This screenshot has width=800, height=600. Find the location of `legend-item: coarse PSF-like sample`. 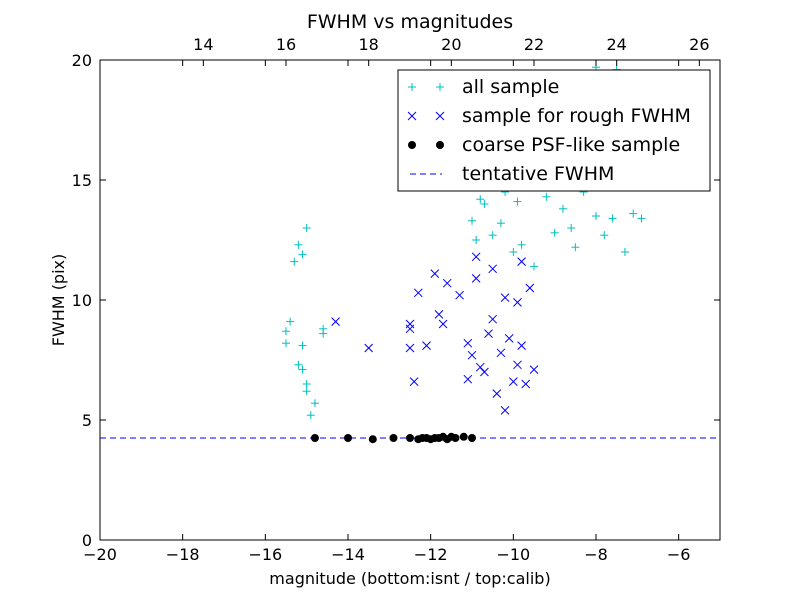

legend-item: coarse PSF-like sample is located at coordinates (544, 145).